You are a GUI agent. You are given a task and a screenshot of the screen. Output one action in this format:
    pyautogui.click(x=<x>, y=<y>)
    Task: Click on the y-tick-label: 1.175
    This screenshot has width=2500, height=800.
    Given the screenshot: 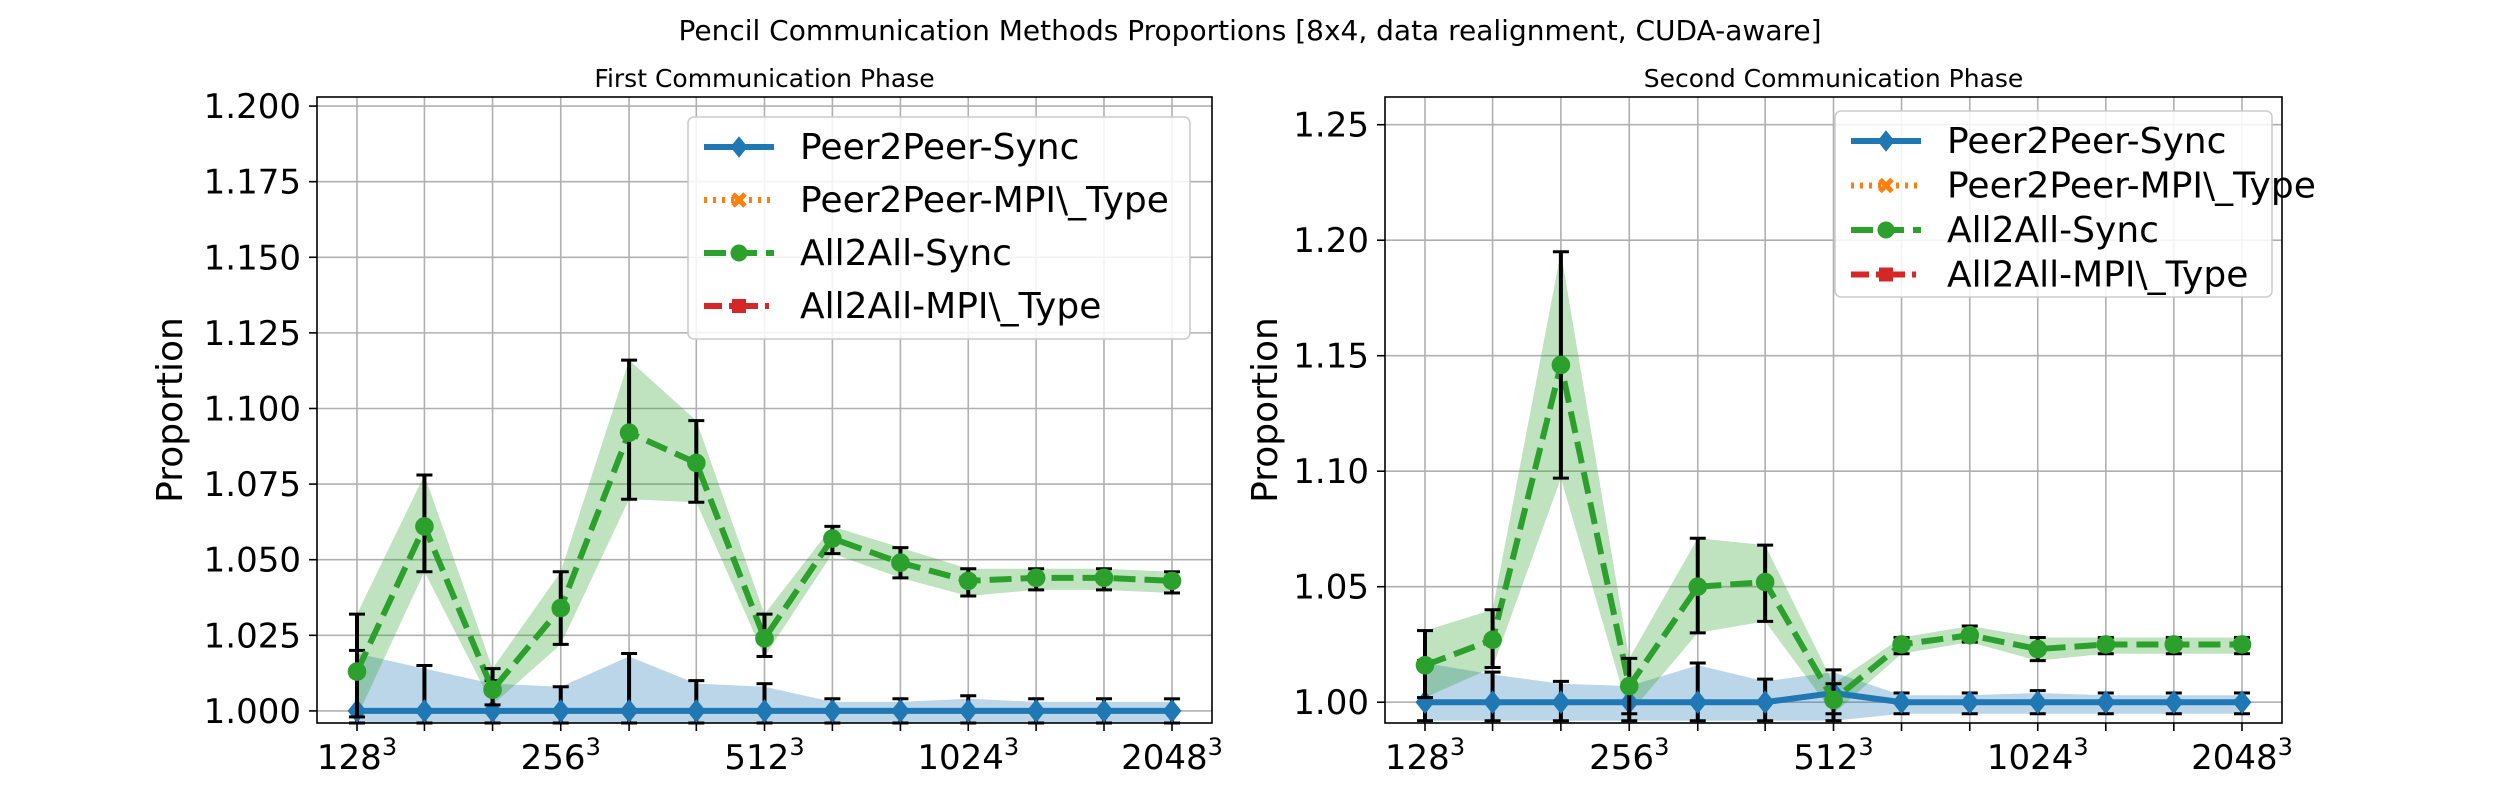 What is the action you would take?
    pyautogui.click(x=252, y=183)
    